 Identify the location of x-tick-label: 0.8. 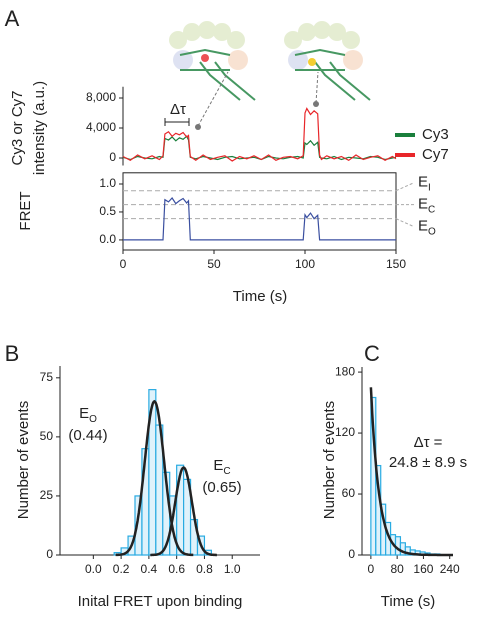
(204, 569).